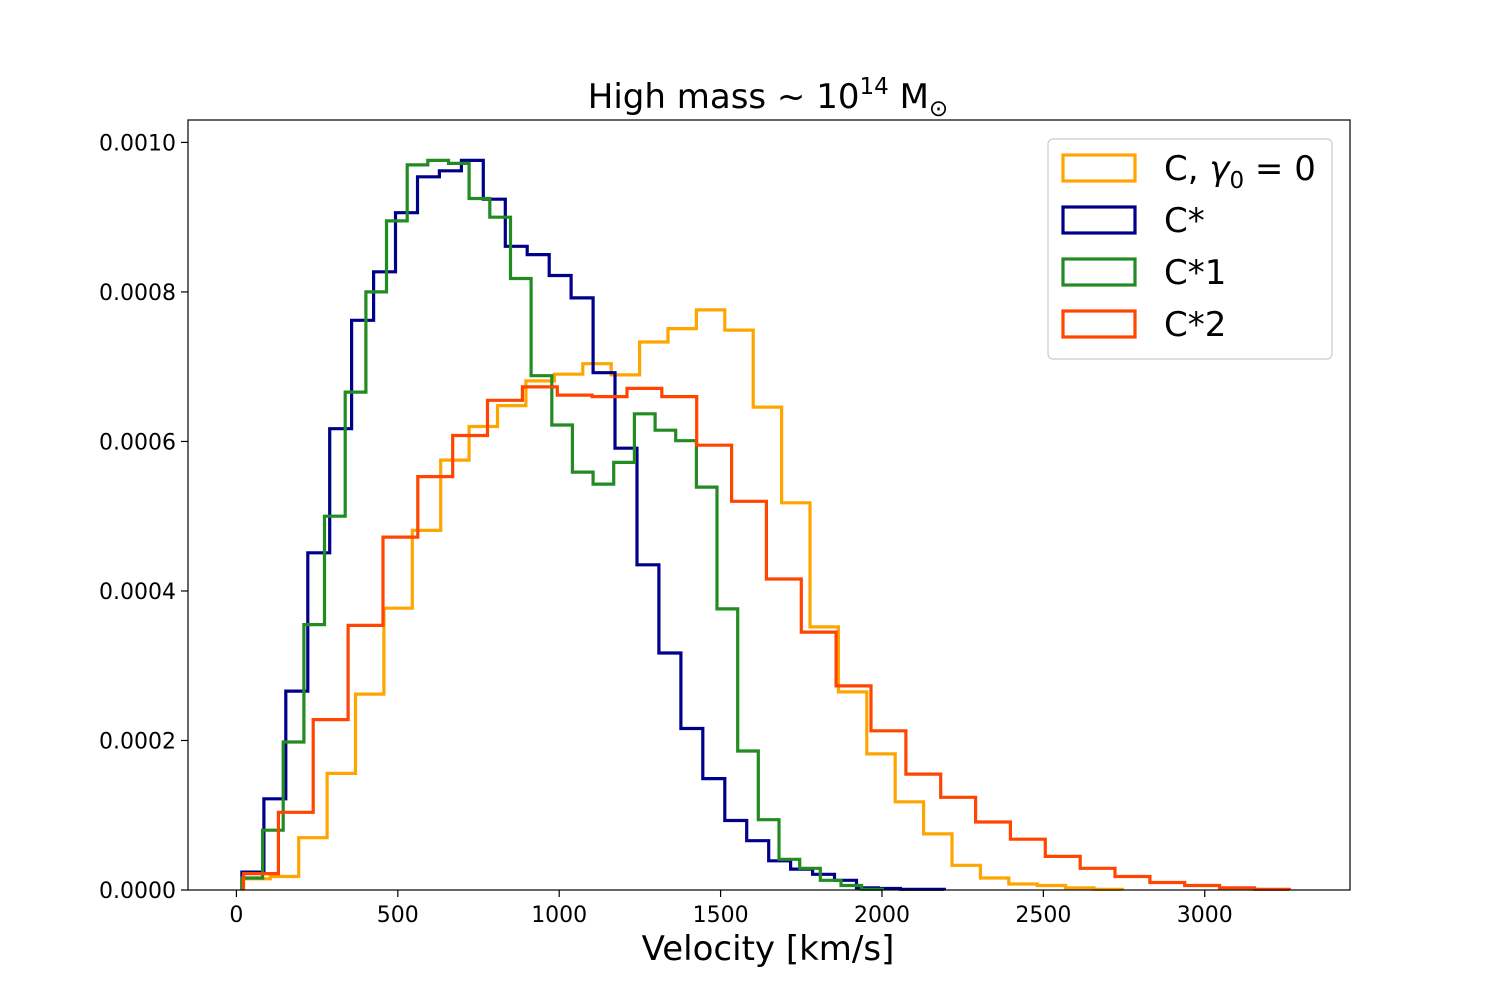  Describe the element at coordinates (137, 293) in the screenshot. I see `y-tick-label: 0.0008` at that location.